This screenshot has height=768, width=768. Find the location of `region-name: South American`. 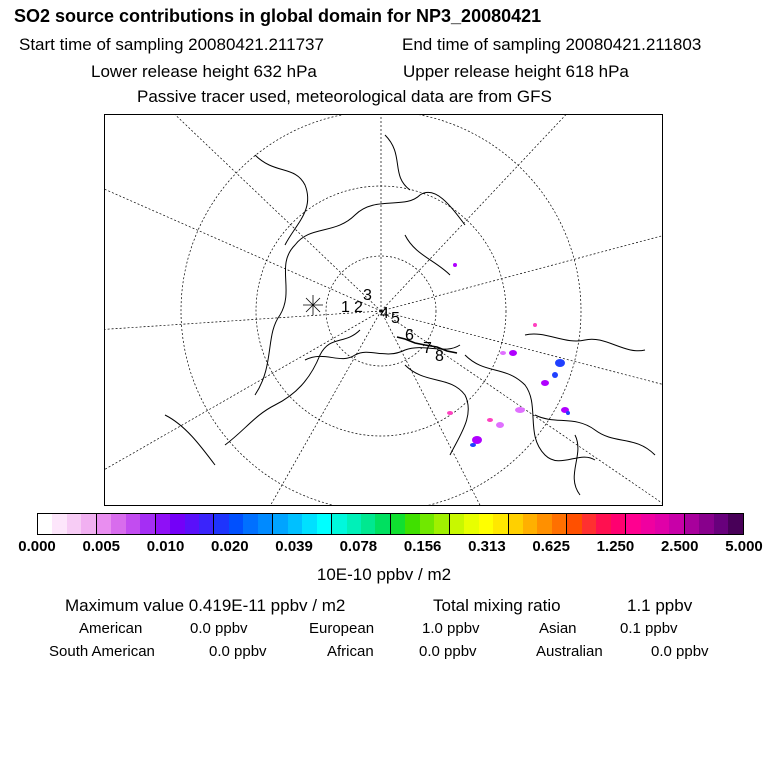

region-name: South American is located at coordinates (102, 651).